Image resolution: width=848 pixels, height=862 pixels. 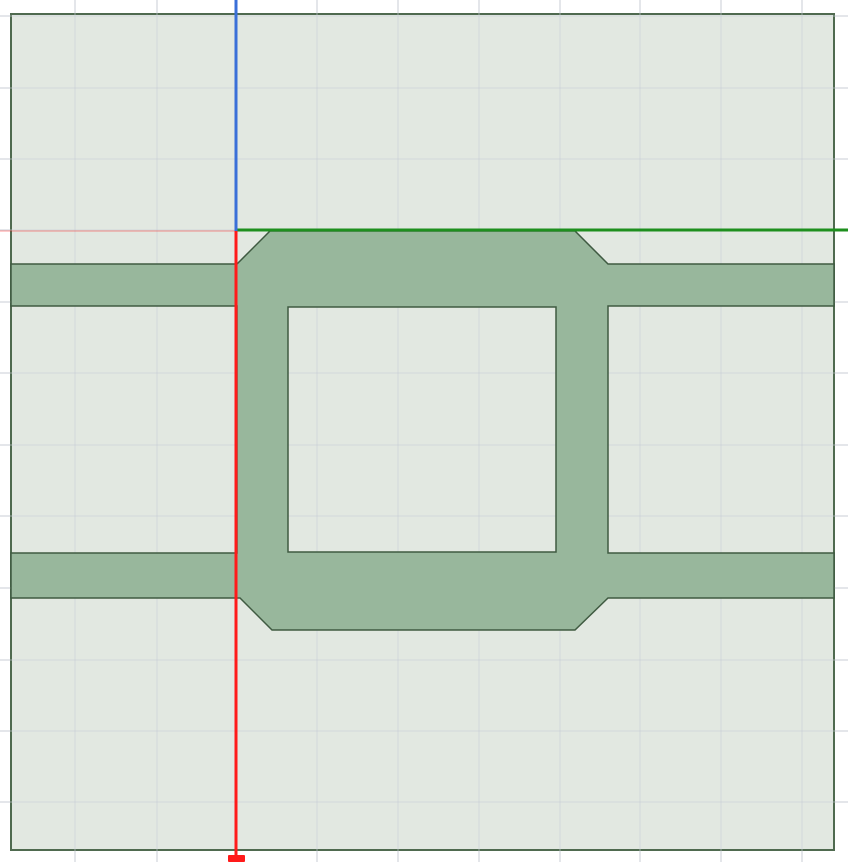 I want to click on port-3-feedline, so click(x=721, y=575).